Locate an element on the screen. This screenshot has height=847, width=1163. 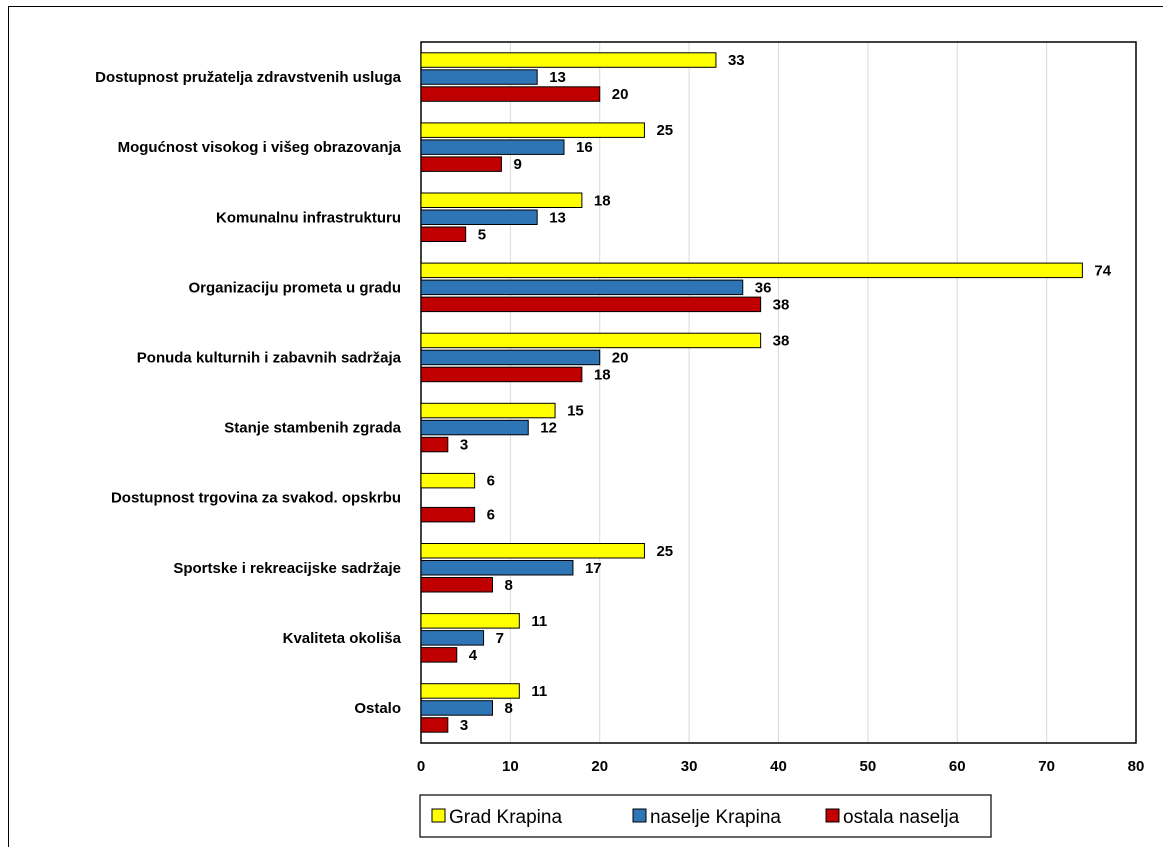
category-label: Ponuda kulturnih i zabavnih sadržaja is located at coordinates (269, 357).